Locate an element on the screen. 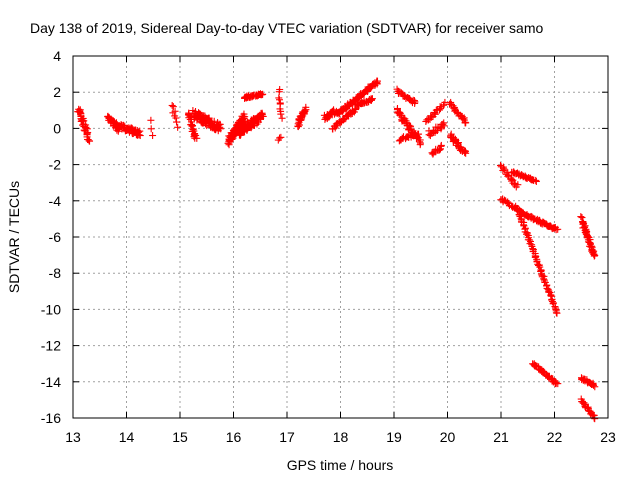 The image size is (640, 480). x-tick-label: 20 is located at coordinates (448, 437).